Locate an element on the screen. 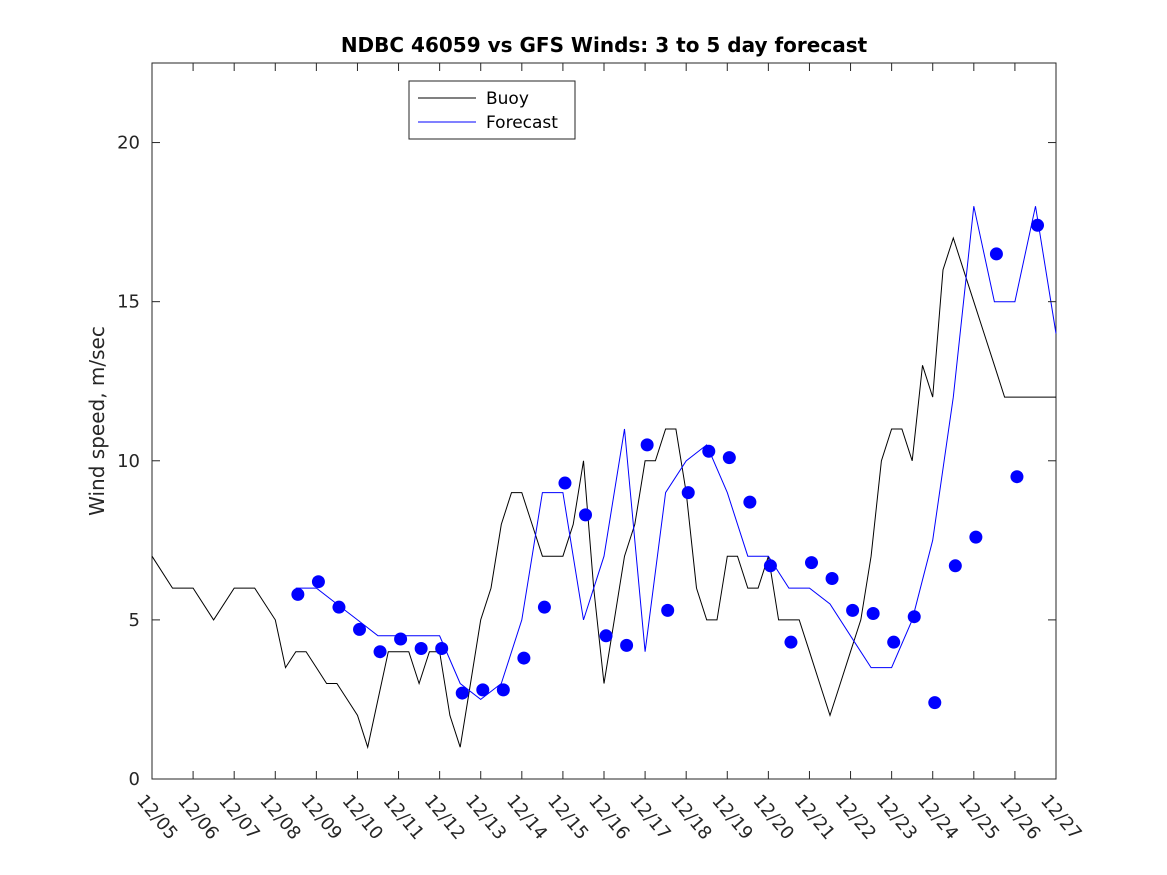 The width and height of the screenshot is (1167, 875). x-tick-label: 12/17 is located at coordinates (649, 817).